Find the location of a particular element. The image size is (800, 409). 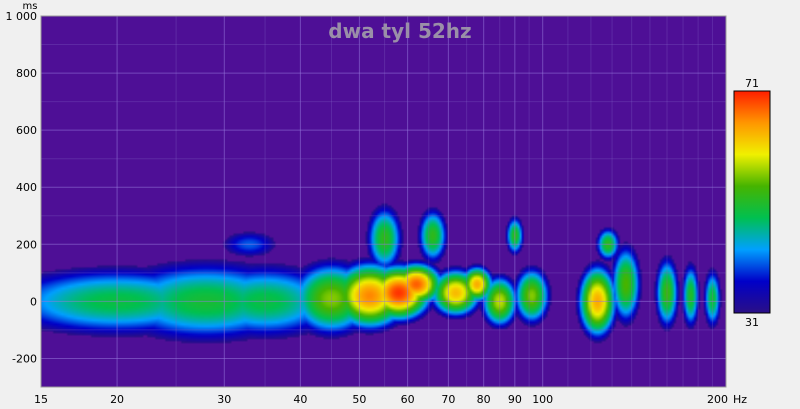

x-tick-label: 90 is located at coordinates (515, 399).